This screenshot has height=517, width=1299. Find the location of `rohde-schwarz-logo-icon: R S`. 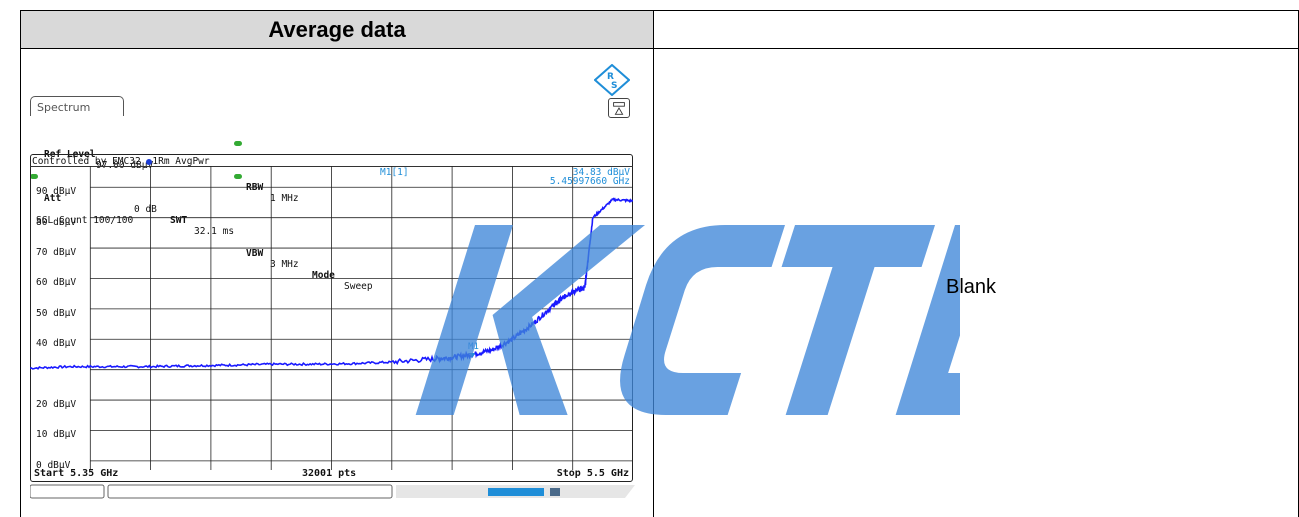

rohde-schwarz-logo-icon: R S is located at coordinates (612, 80).